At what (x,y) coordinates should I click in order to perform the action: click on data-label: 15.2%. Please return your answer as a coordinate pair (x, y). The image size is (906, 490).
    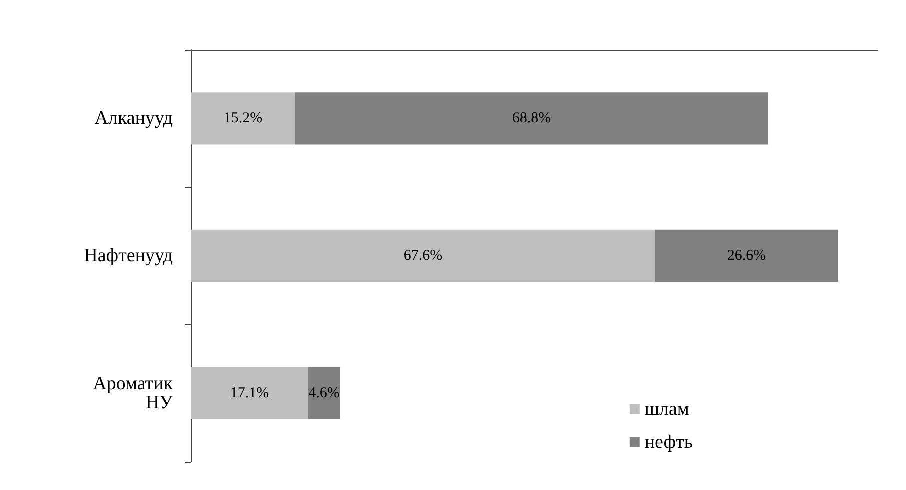
    Looking at the image, I should click on (243, 118).